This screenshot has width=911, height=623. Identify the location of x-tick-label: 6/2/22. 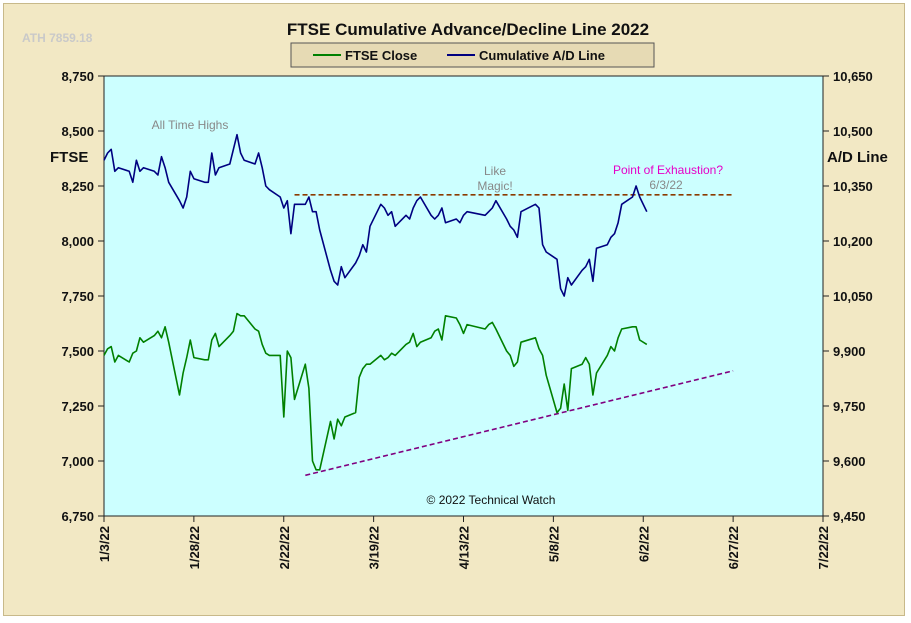
(643, 544).